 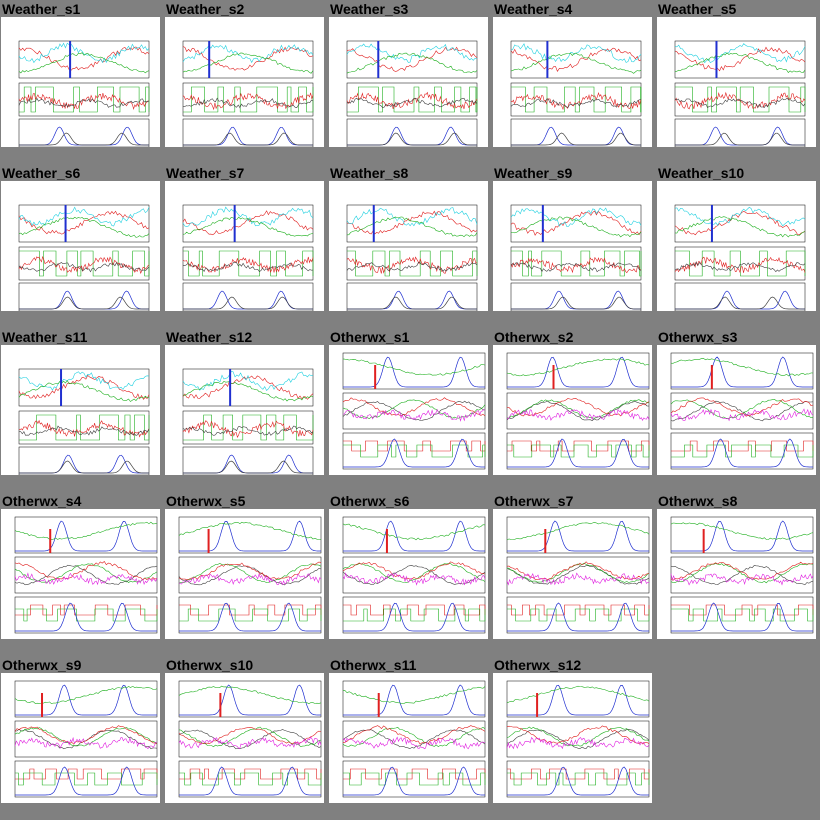 I want to click on thumbnail-cell: Otherwx_s8, so click(x=738, y=574).